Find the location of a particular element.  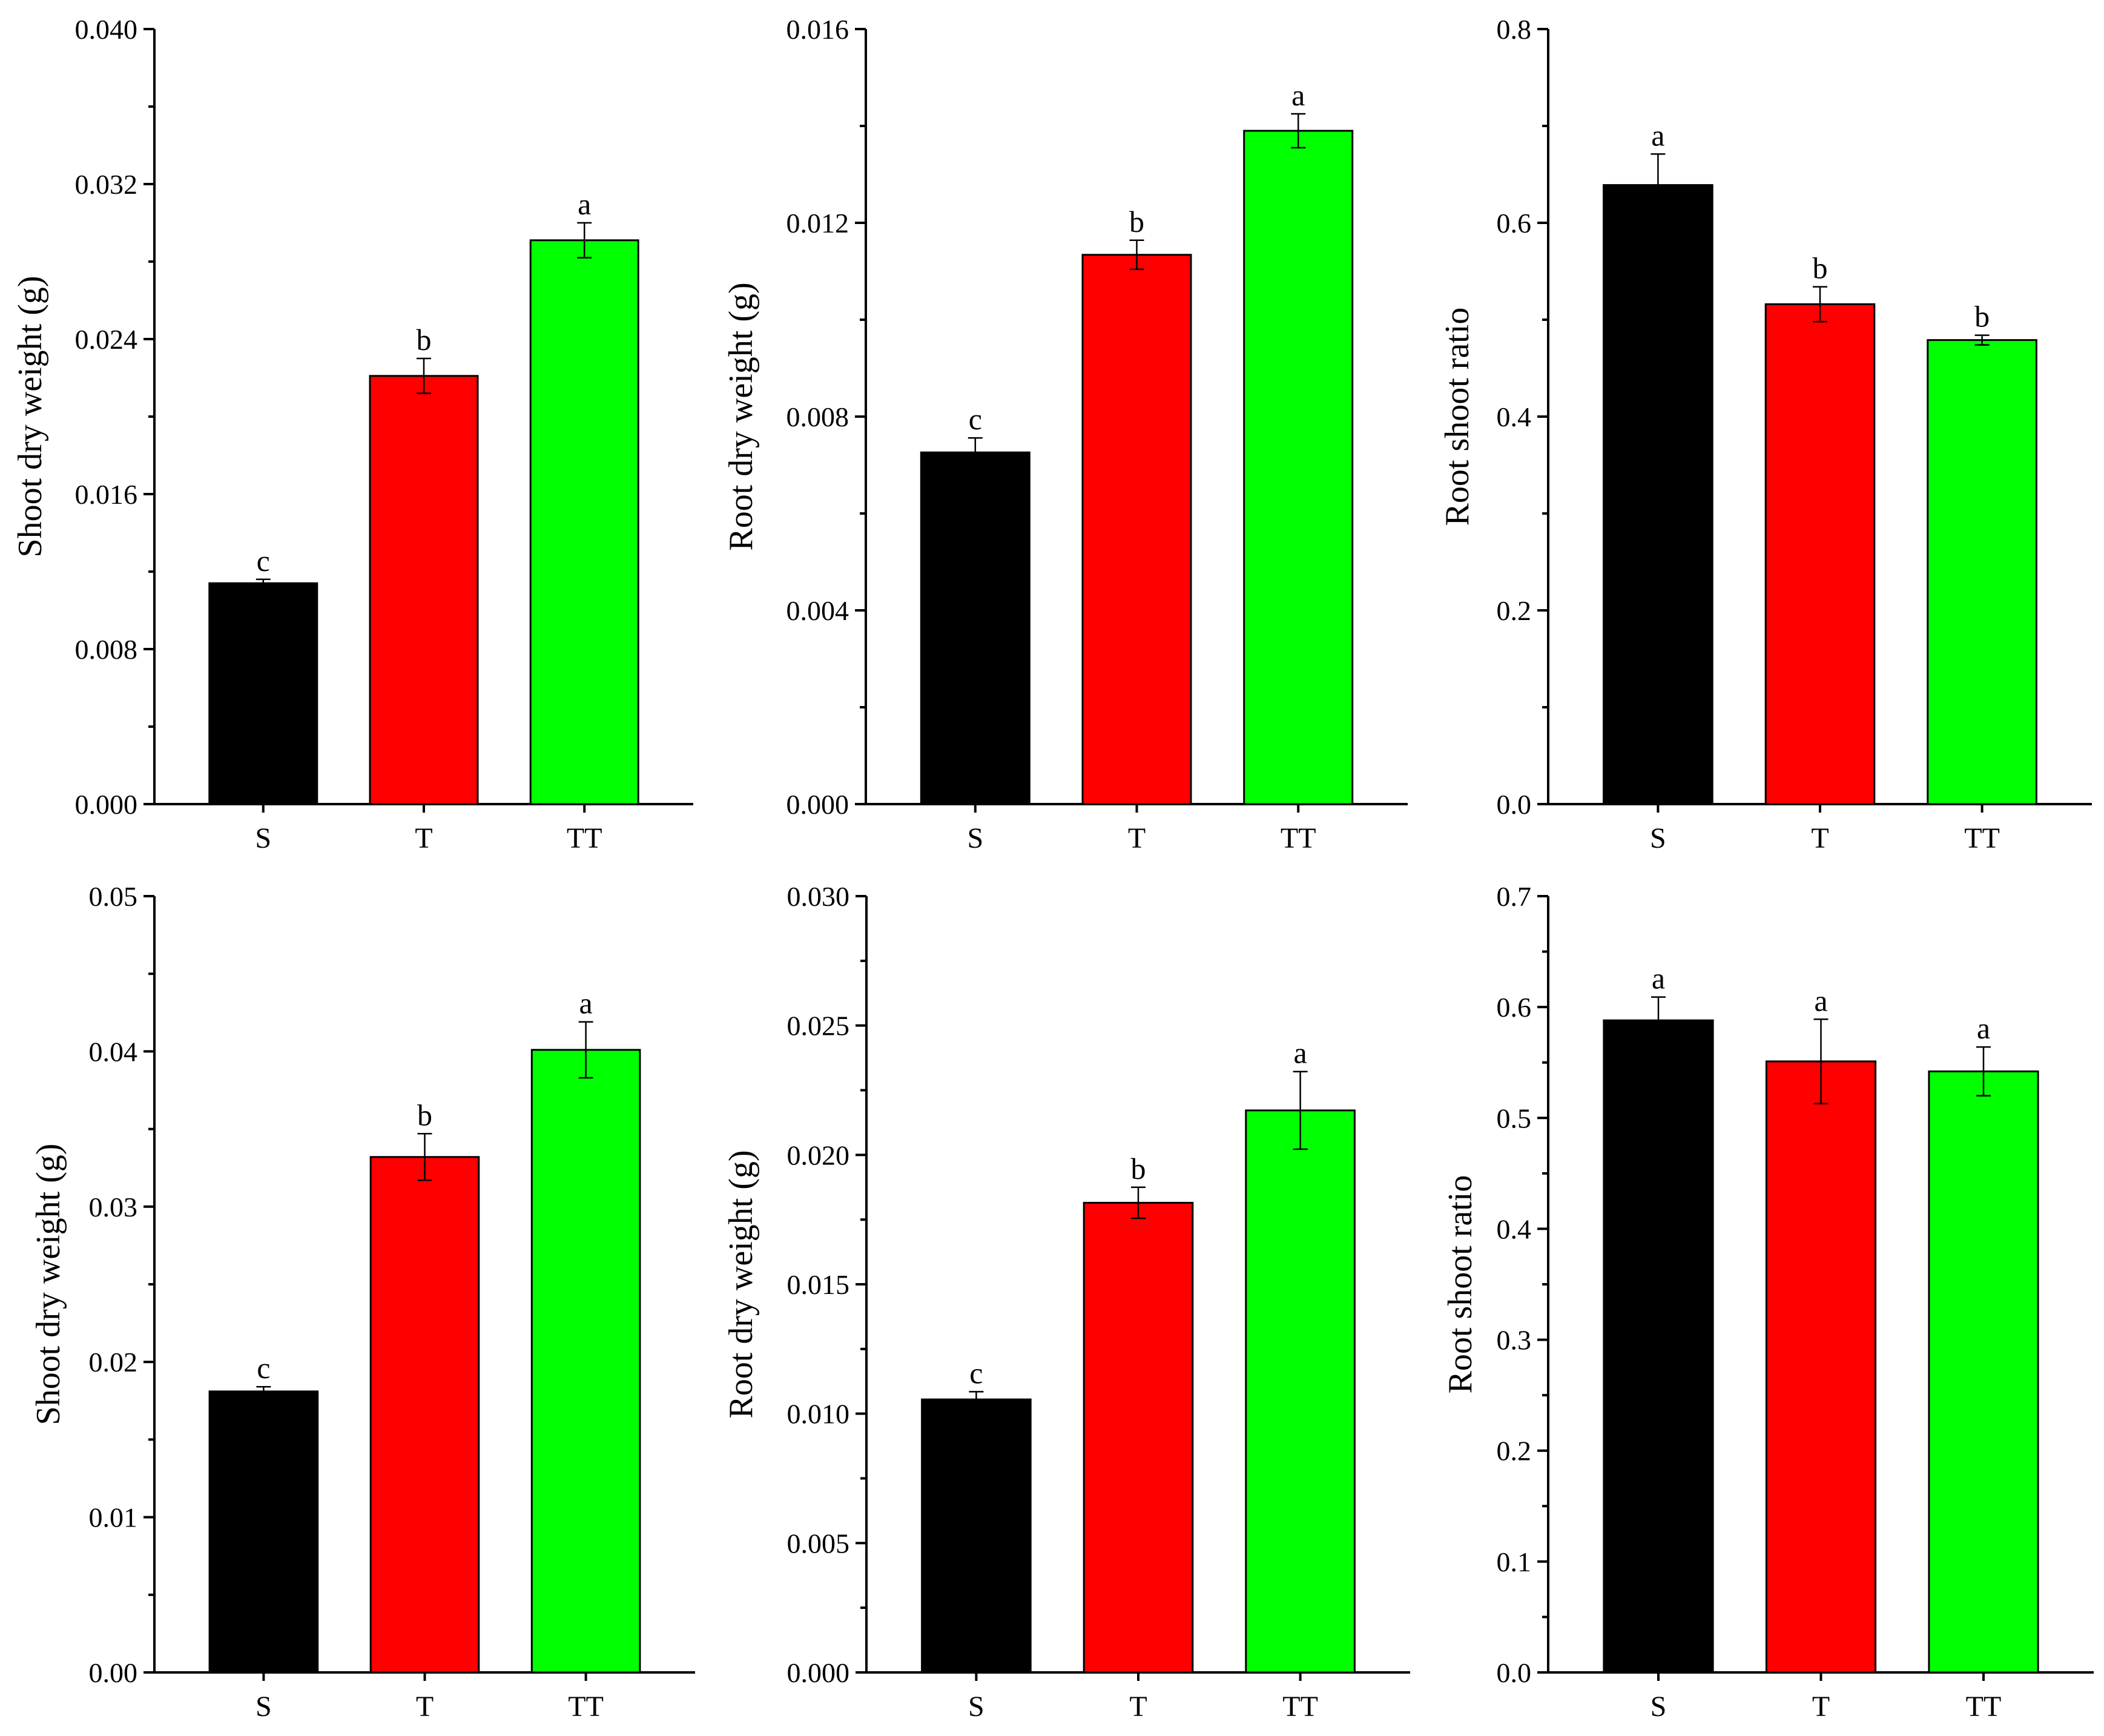

y-tick-label: 0.004 is located at coordinates (818, 610).